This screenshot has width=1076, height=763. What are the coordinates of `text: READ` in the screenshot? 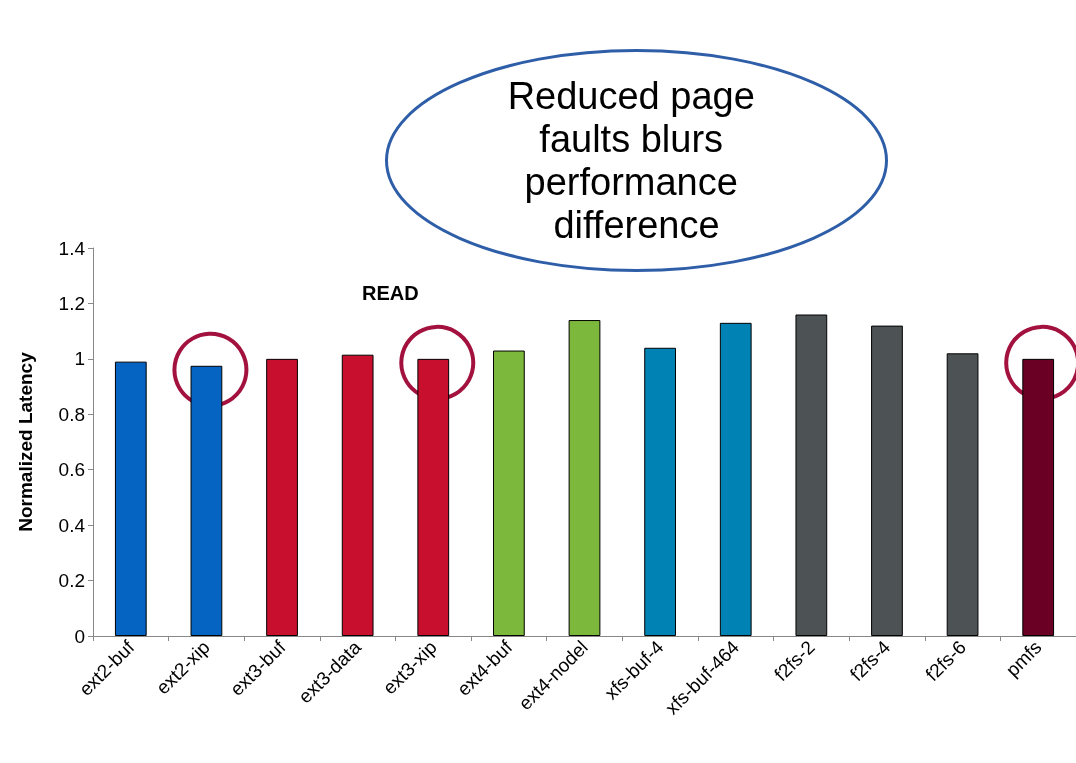 It's located at (390, 293).